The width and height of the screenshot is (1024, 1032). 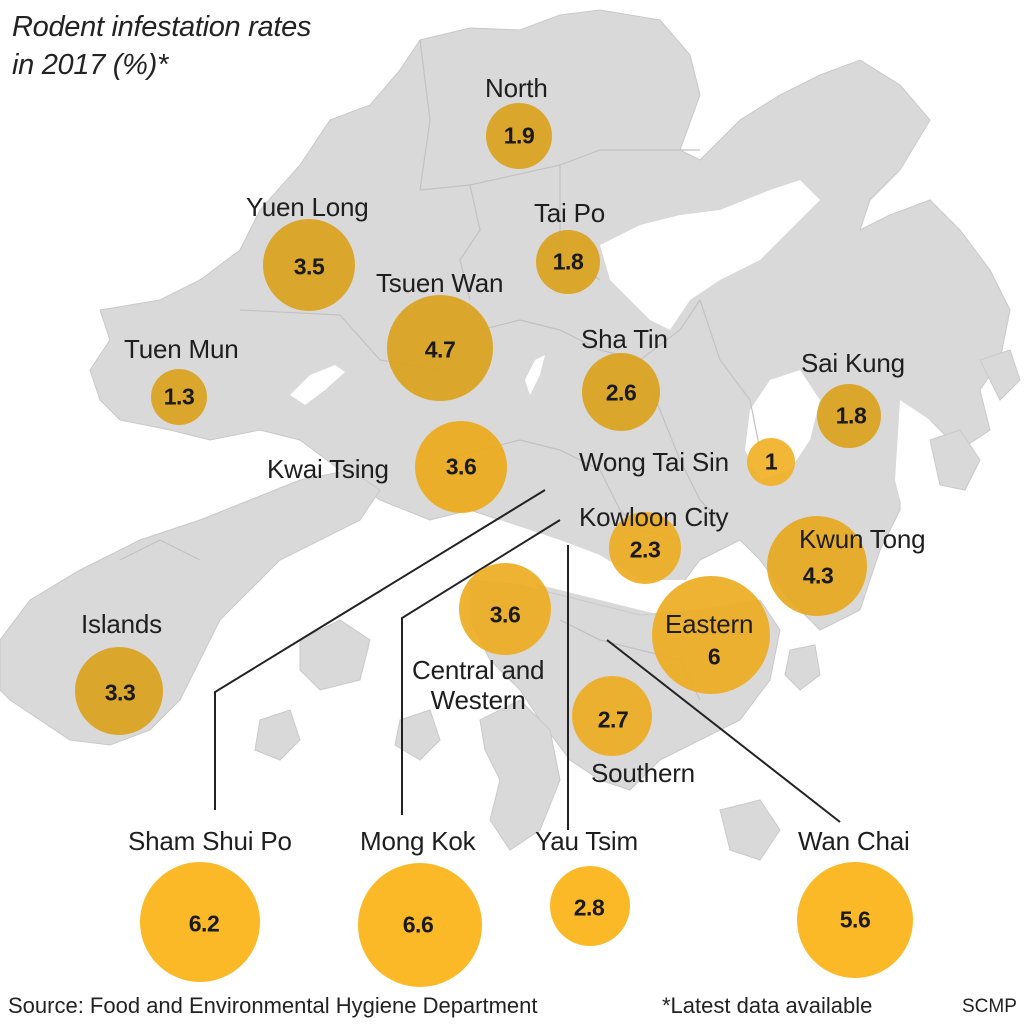 I want to click on label-tai-po: Tai Po, so click(x=570, y=213).